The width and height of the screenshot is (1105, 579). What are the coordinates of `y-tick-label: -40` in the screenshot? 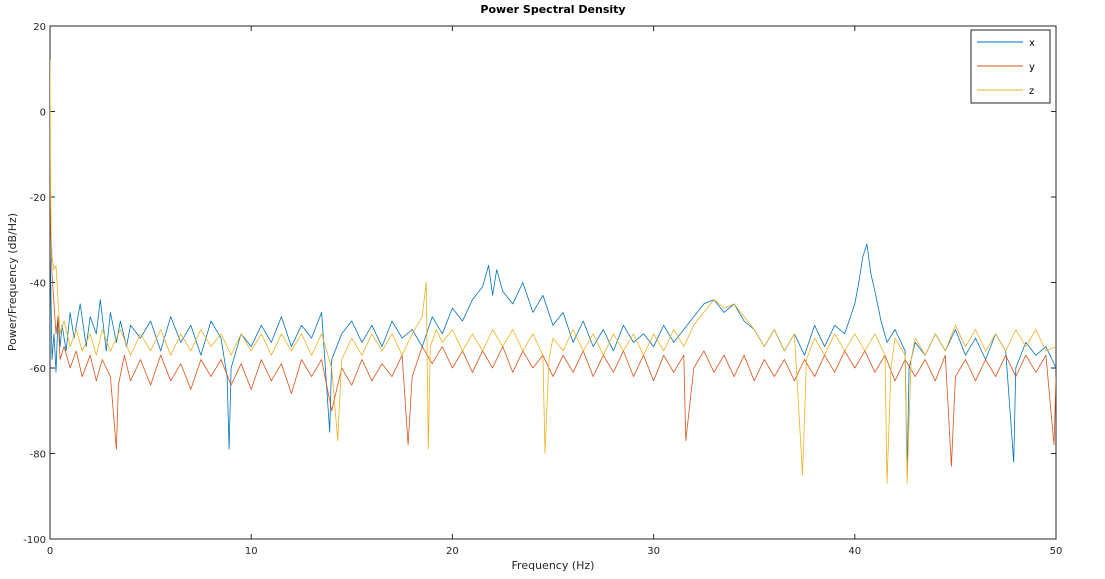 It's located at (38, 284).